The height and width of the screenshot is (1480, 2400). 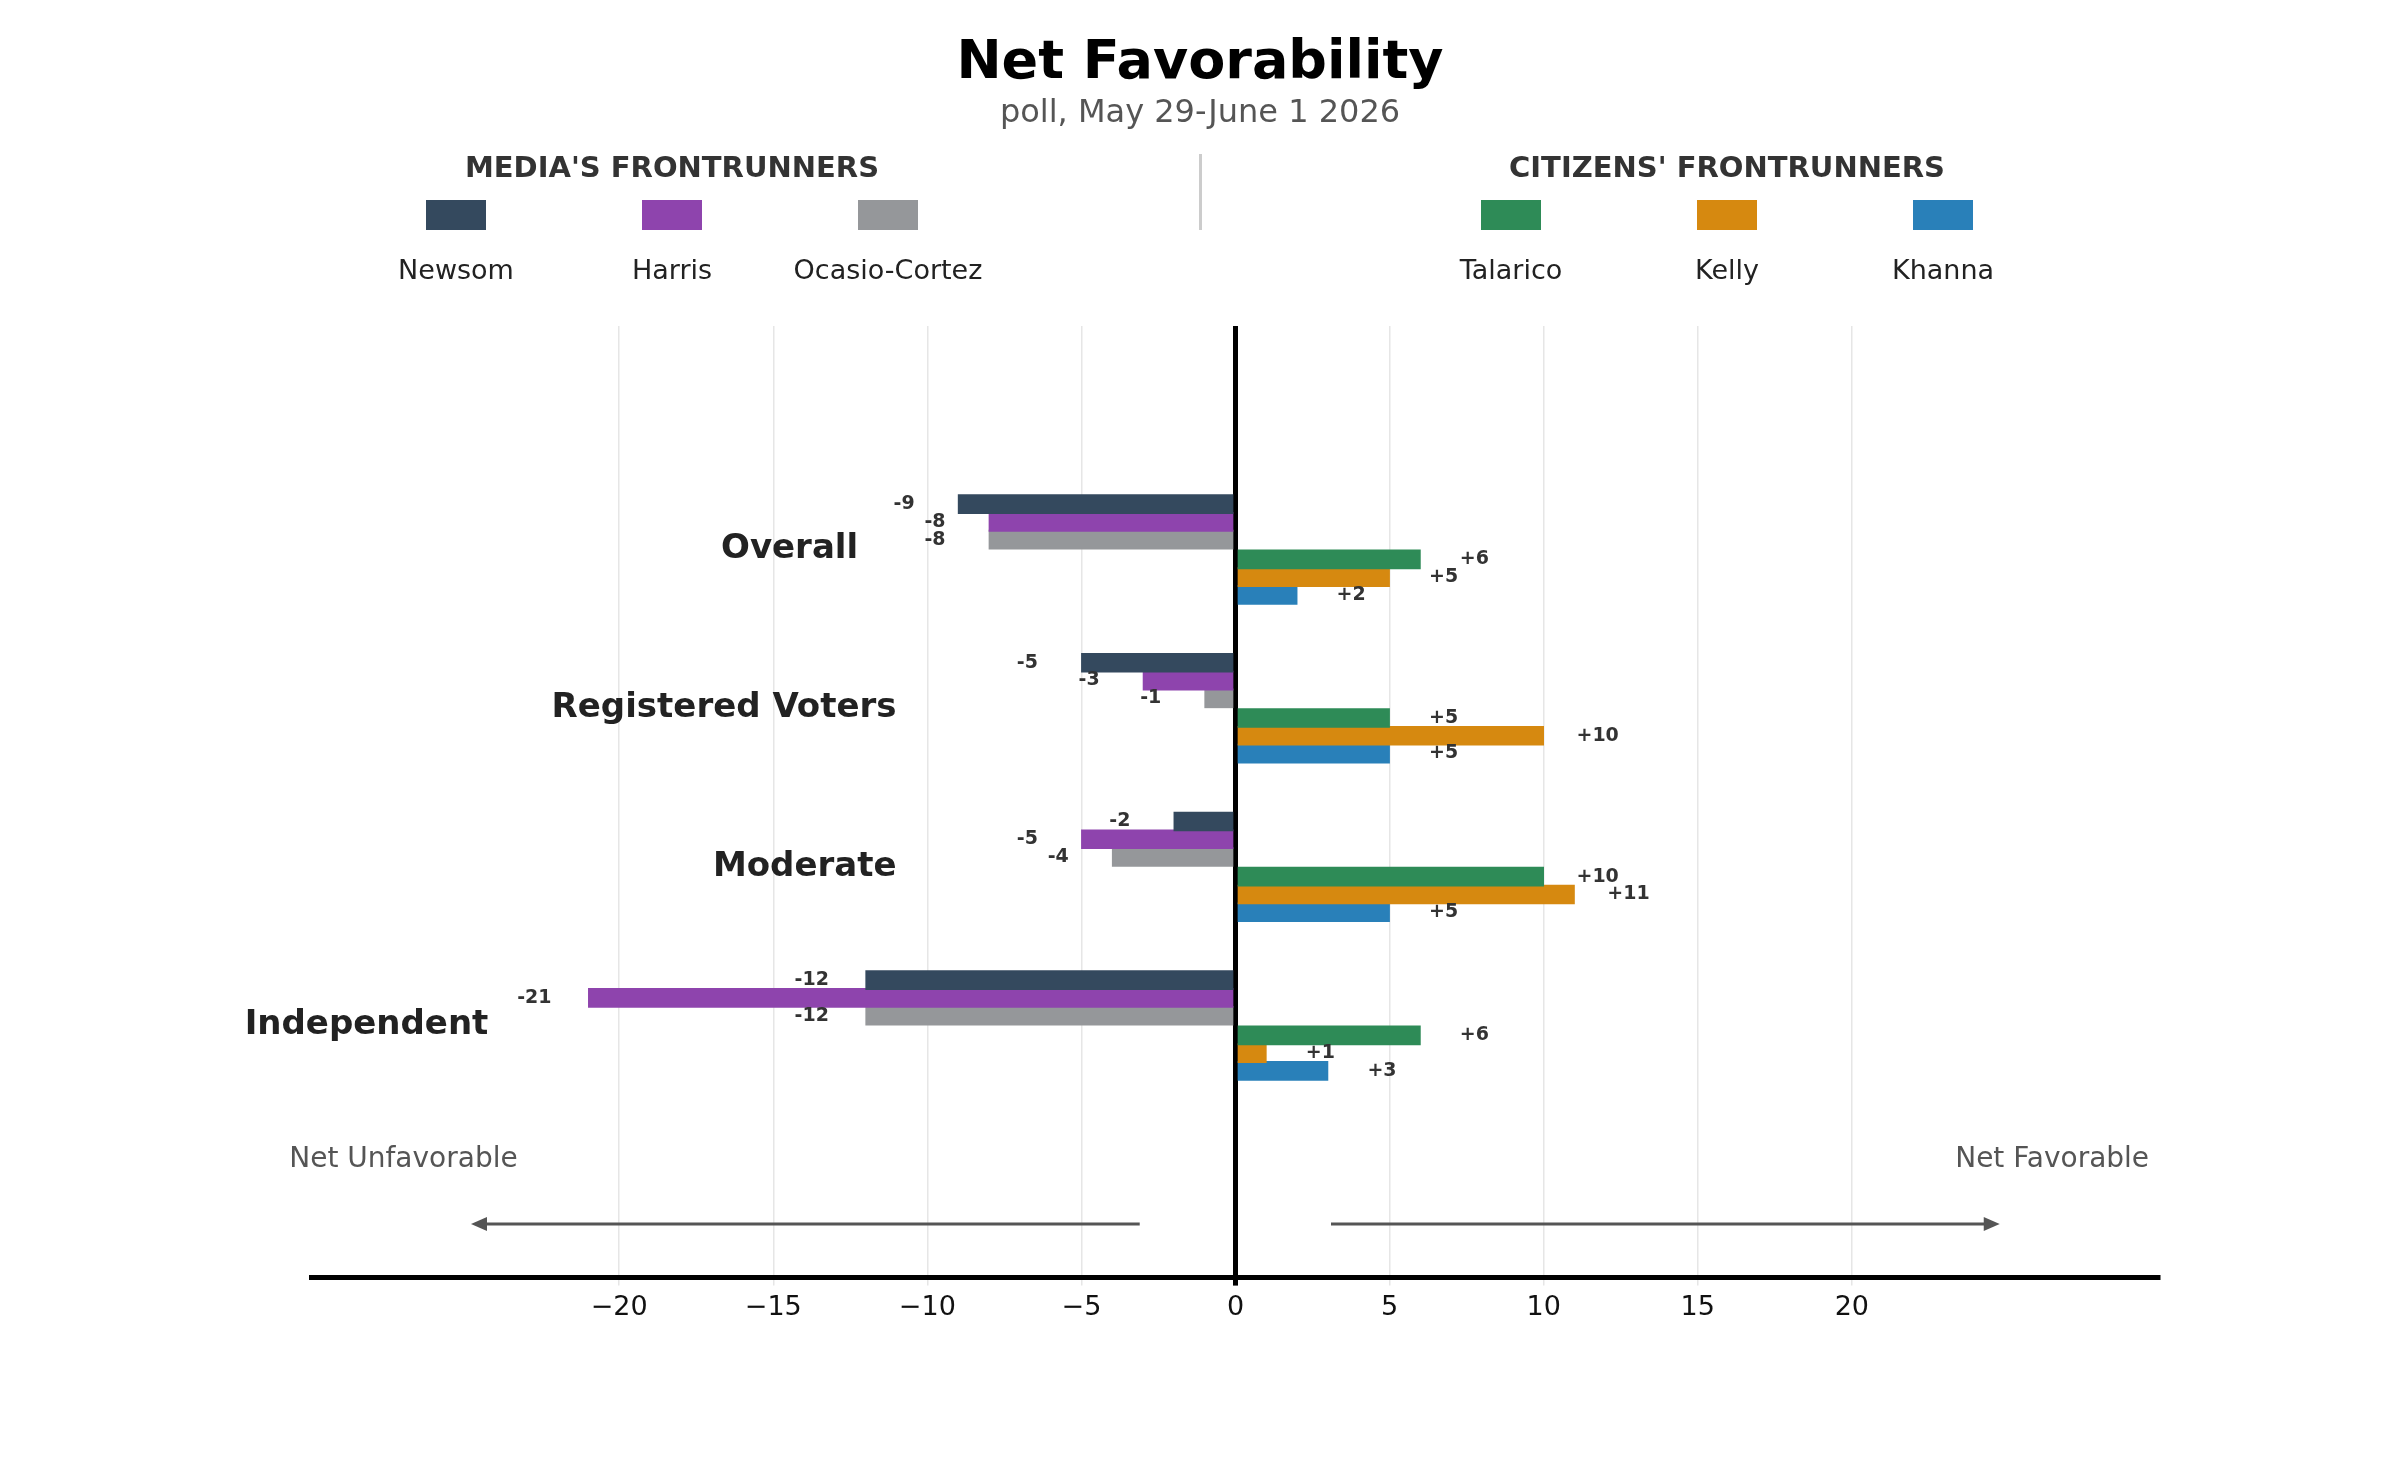 What do you see at coordinates (1597, 733) in the screenshot?
I see `data-label: +10` at bounding box center [1597, 733].